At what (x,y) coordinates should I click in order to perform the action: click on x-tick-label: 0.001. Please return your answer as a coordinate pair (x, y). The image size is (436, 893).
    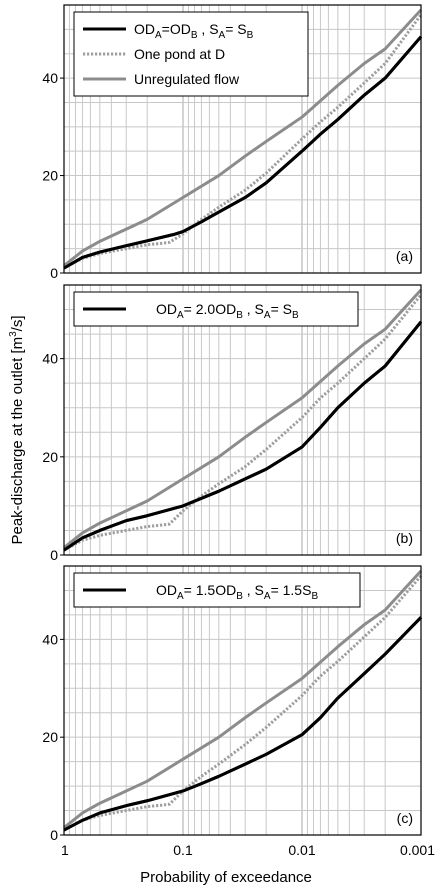
    Looking at the image, I should click on (417, 850).